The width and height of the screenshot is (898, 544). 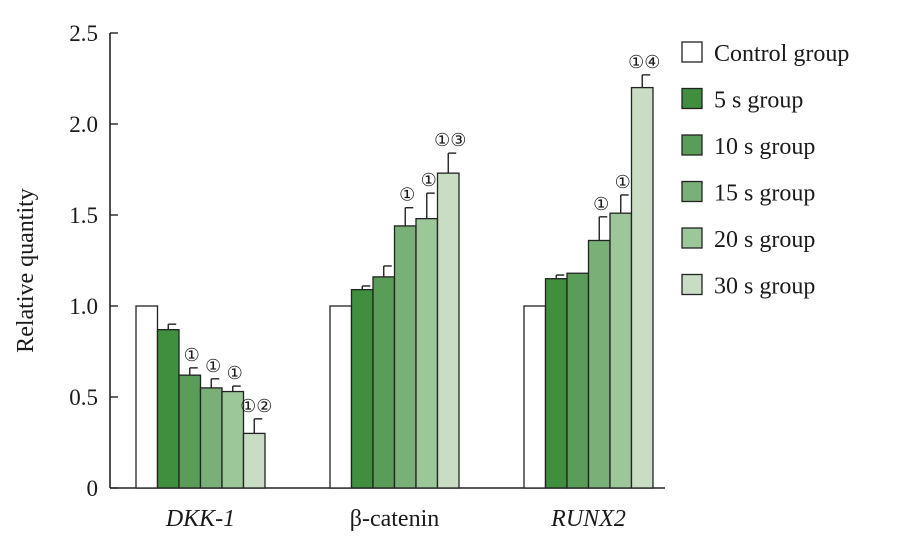 What do you see at coordinates (764, 194) in the screenshot?
I see `legend-label: 15 s group` at bounding box center [764, 194].